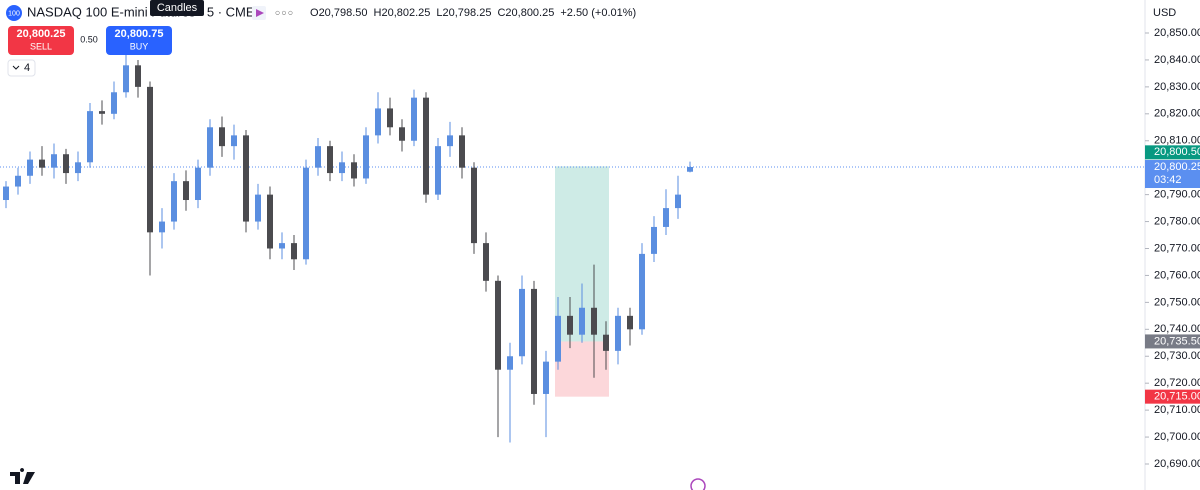 The width and height of the screenshot is (1200, 490). I want to click on sell-label: SELL, so click(41, 46).